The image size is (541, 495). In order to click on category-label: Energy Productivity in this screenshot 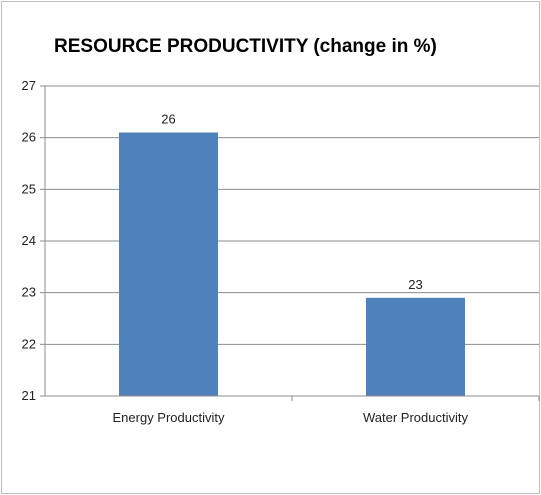, I will do `click(169, 417)`.